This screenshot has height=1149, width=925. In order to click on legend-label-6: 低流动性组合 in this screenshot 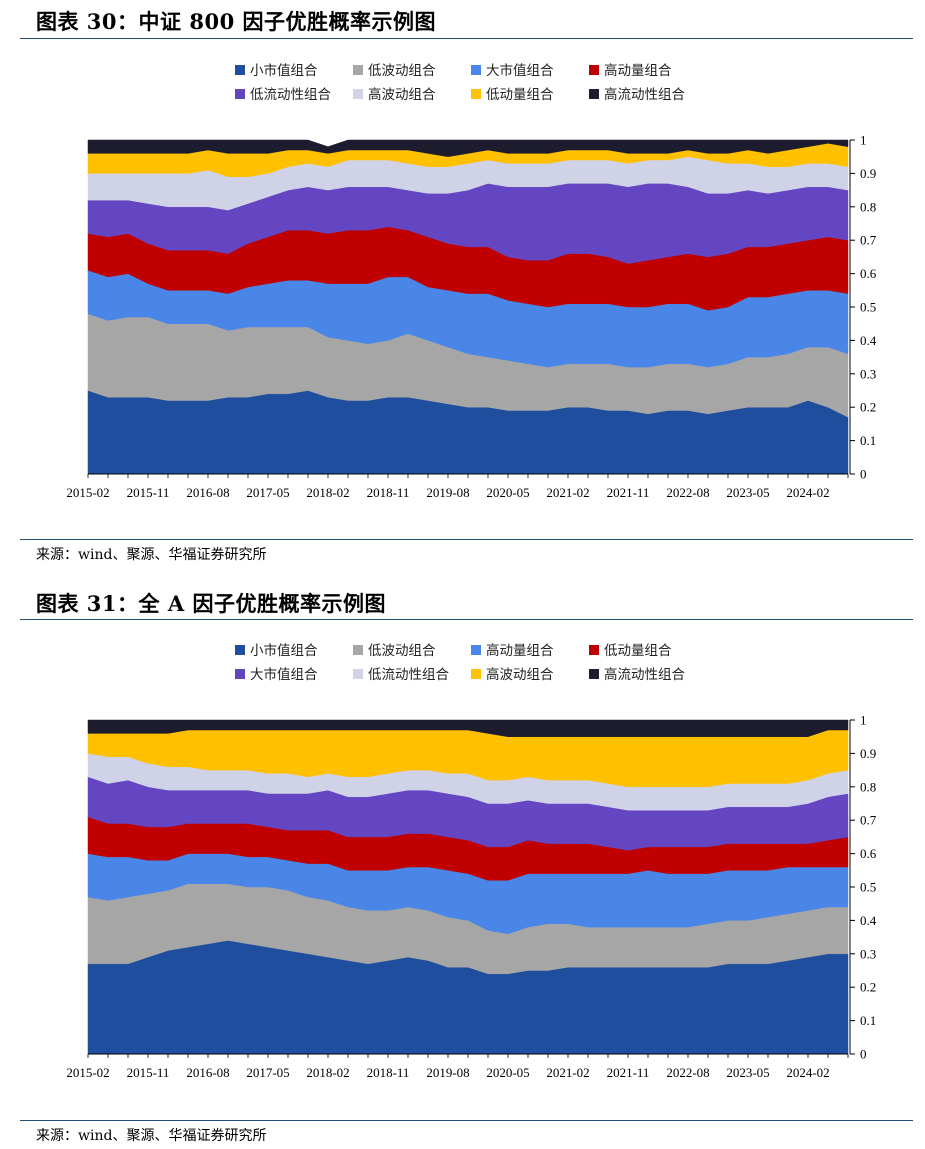, I will do `click(408, 675)`.